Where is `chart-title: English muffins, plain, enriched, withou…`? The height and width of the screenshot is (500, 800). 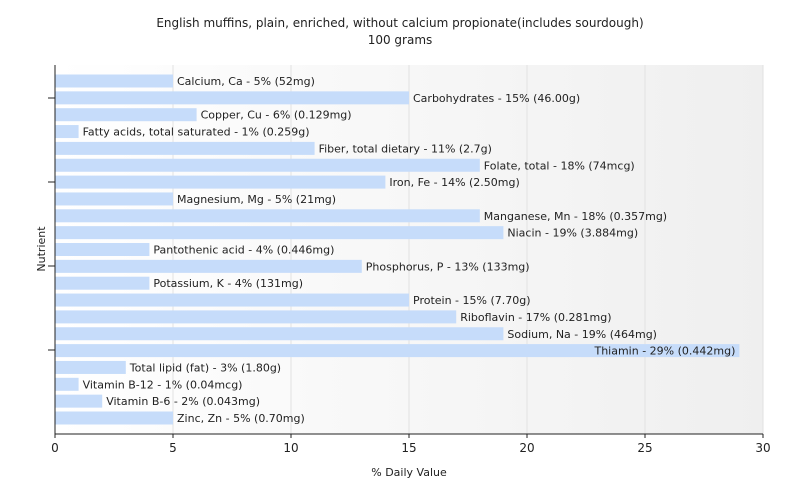
chart-title: English muffins, plain, enriched, withou… is located at coordinates (399, 23).